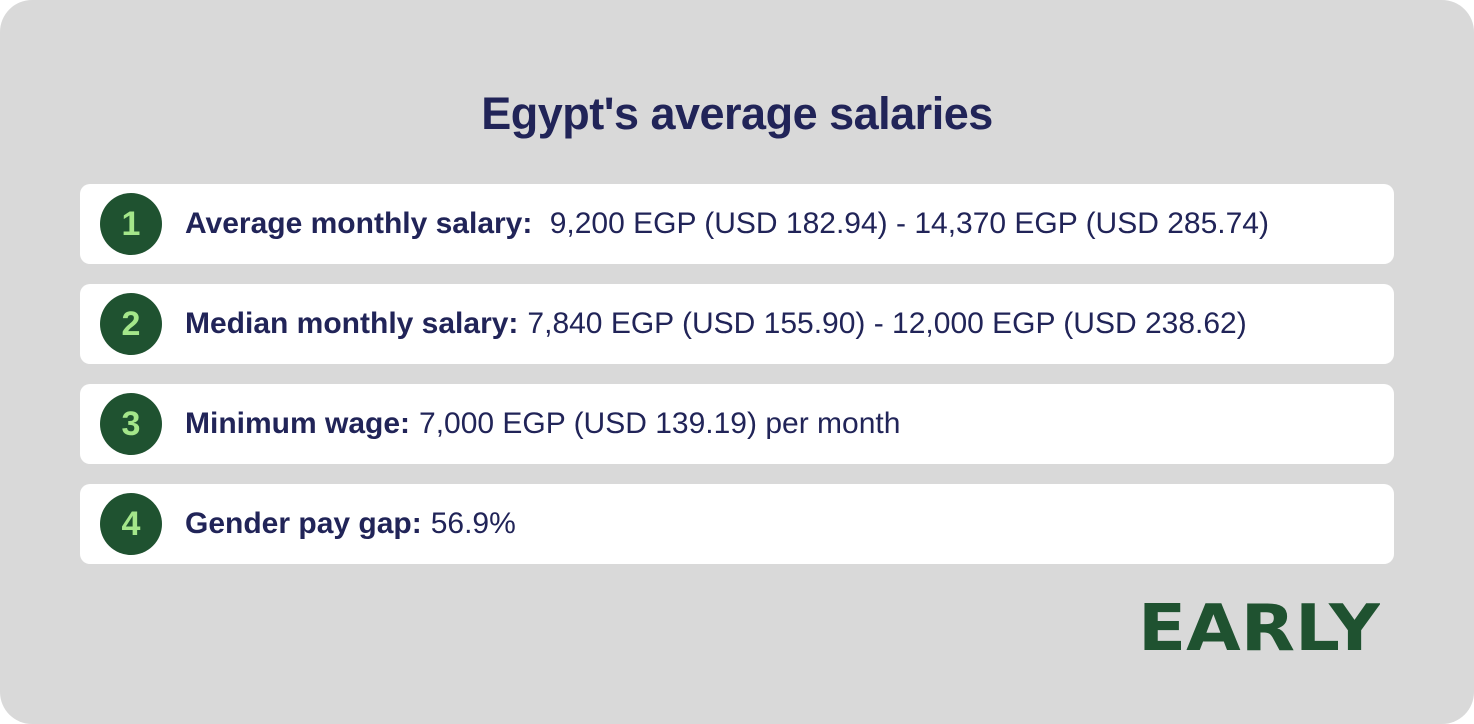 This screenshot has height=724, width=1474. Describe the element at coordinates (303, 523) in the screenshot. I see `item-label: Gender pay gap:` at that location.